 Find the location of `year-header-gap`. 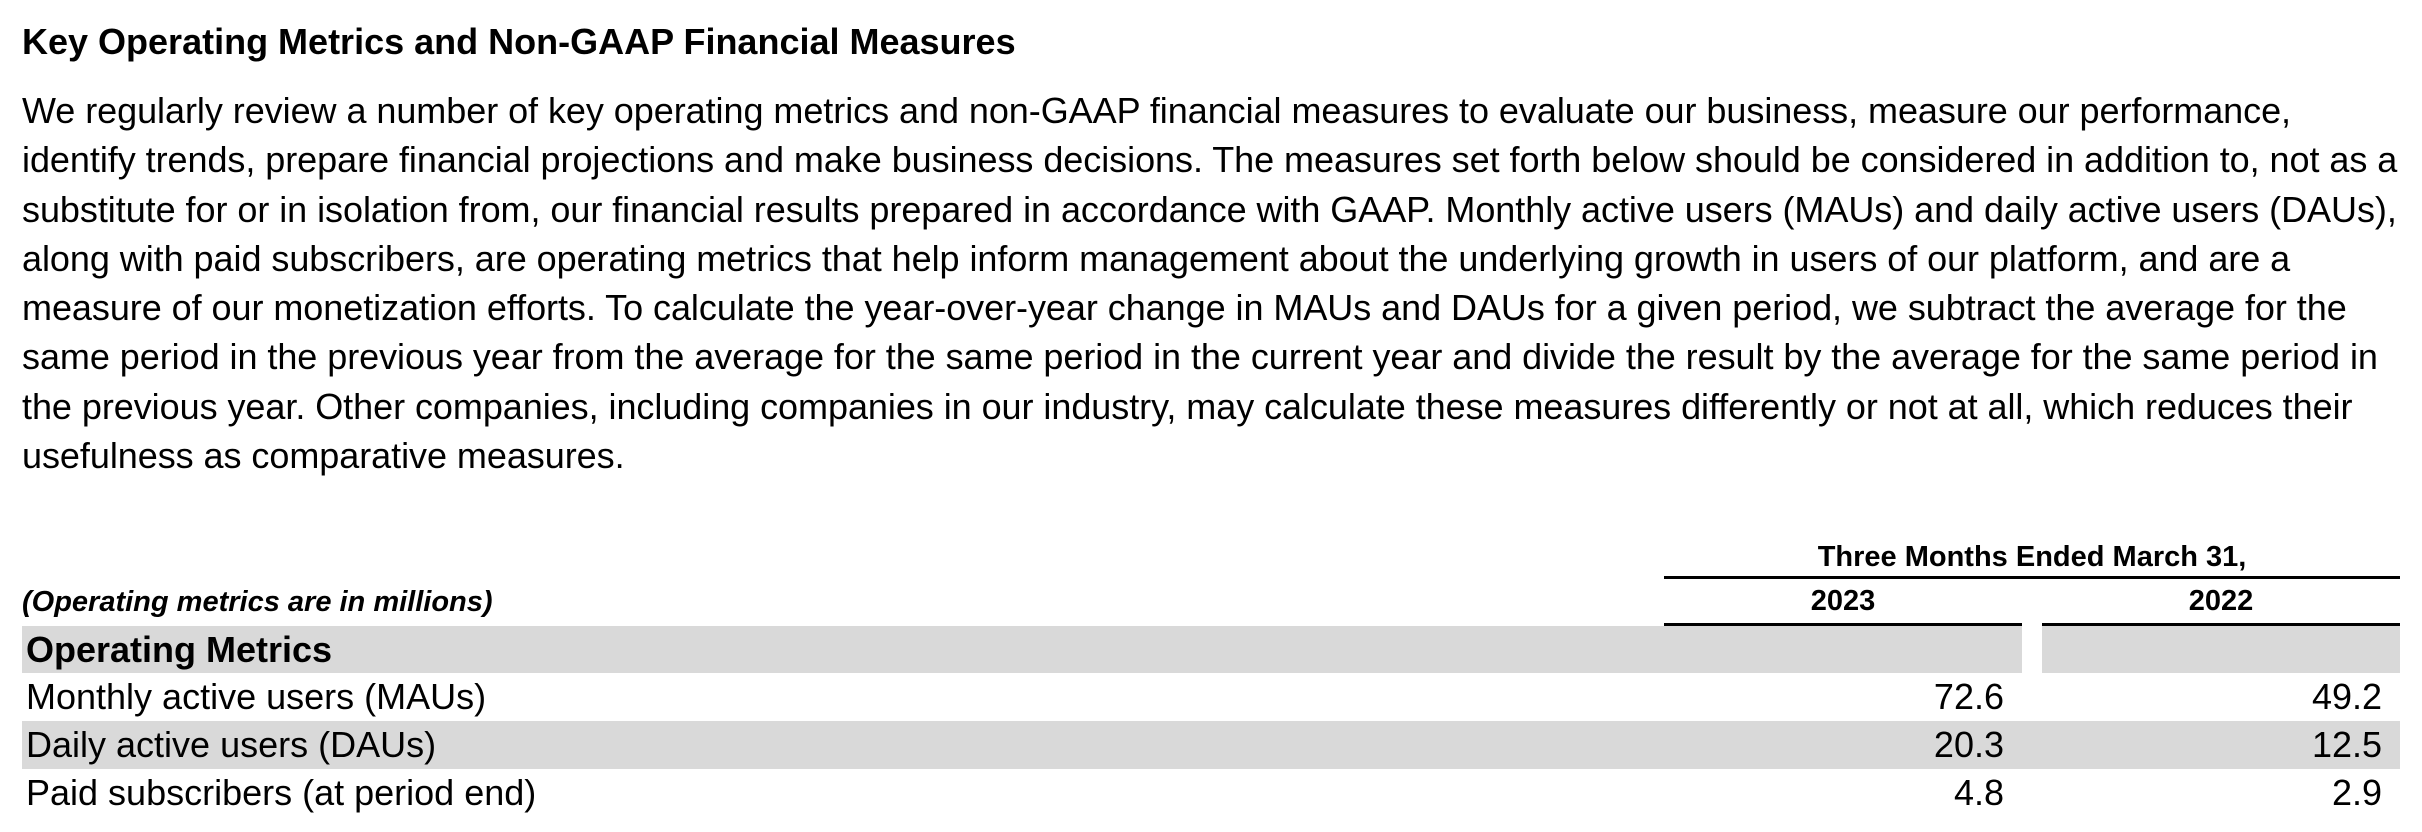

year-header-gap is located at coordinates (2032, 602).